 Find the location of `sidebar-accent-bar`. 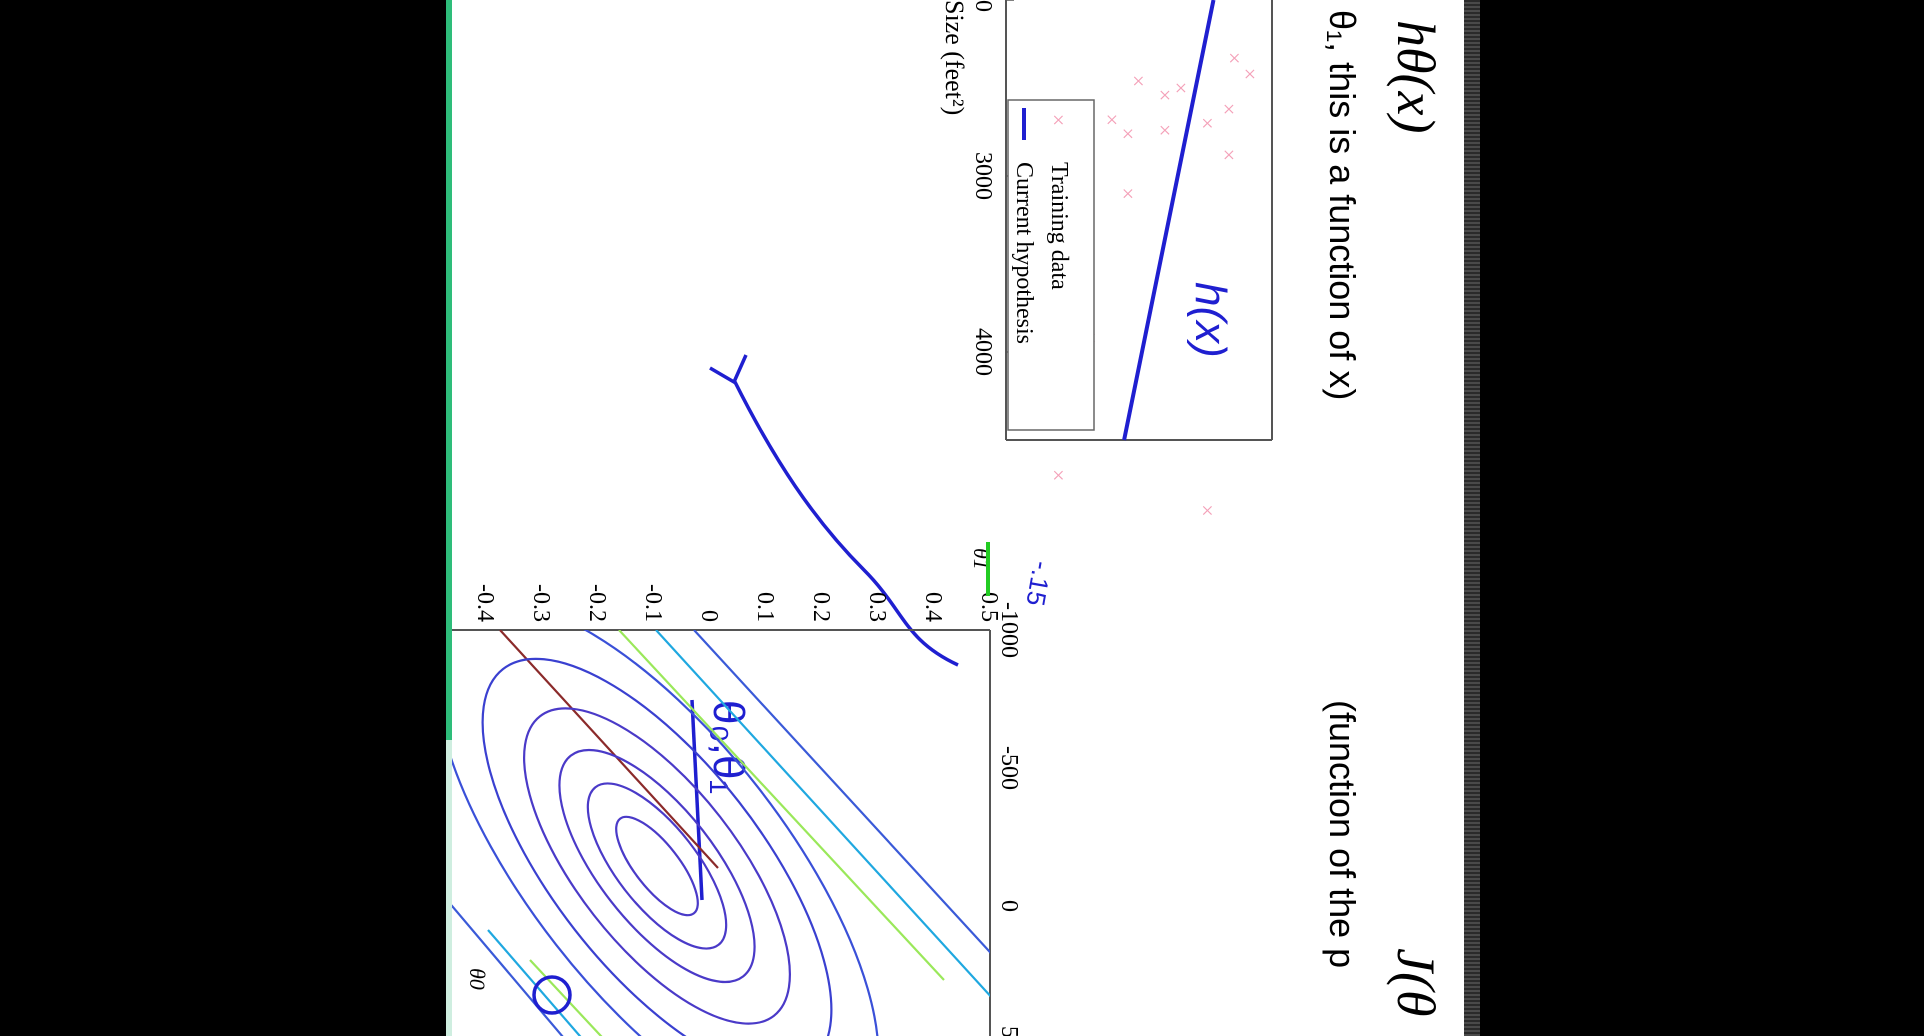

sidebar-accent-bar is located at coordinates (449, 370).